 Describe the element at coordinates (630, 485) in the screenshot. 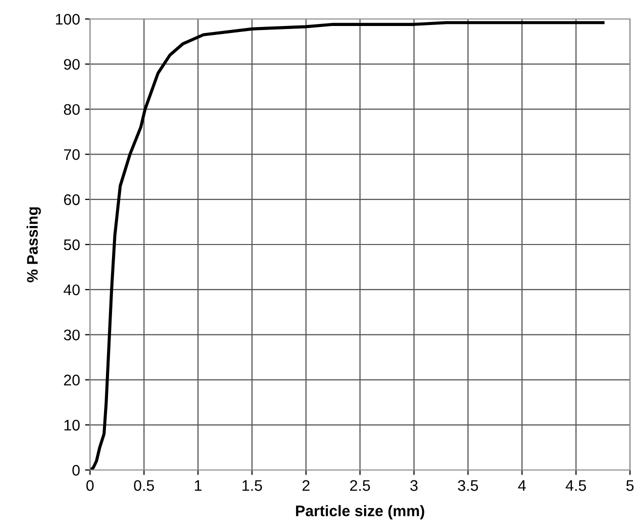

I see `x-tick-label: 5` at that location.